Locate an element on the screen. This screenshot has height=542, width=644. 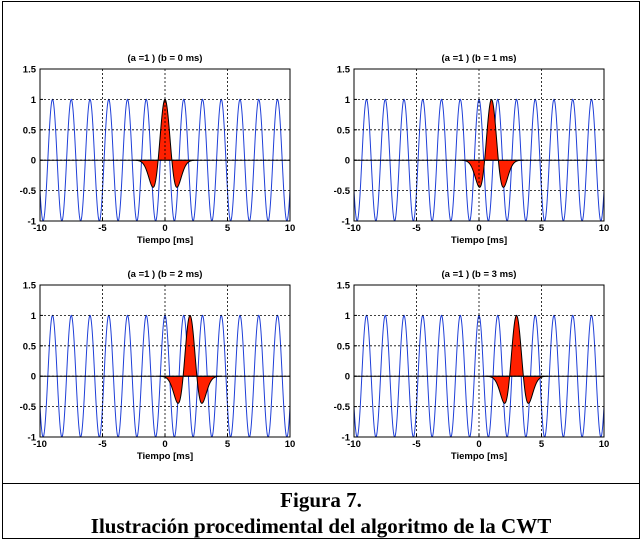
subplot-title: (a =1 ) (b = 0 ms) is located at coordinates (165, 58).